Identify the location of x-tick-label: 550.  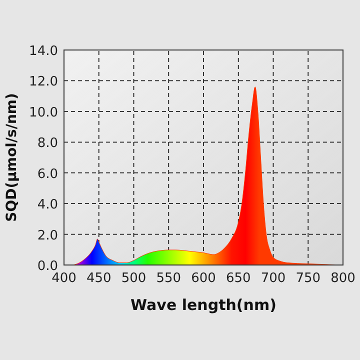
(169, 278).